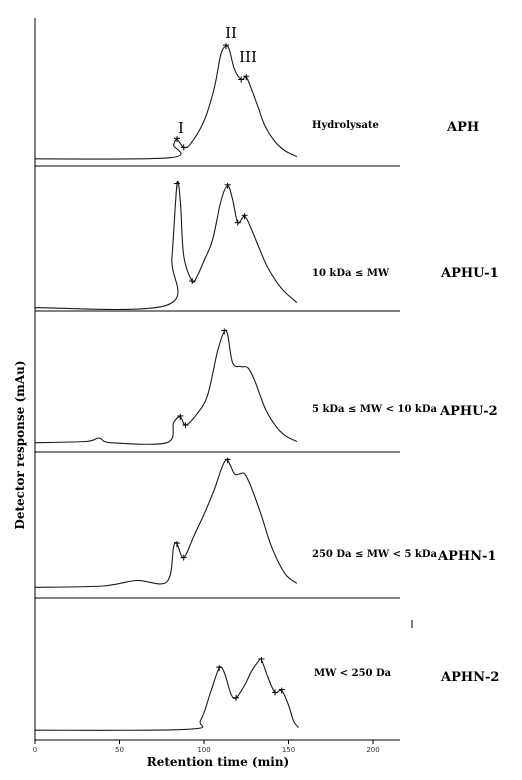 This screenshot has width=522, height=780. What do you see at coordinates (218, 762) in the screenshot?
I see `x-axis-title: Retention time (min)` at bounding box center [218, 762].